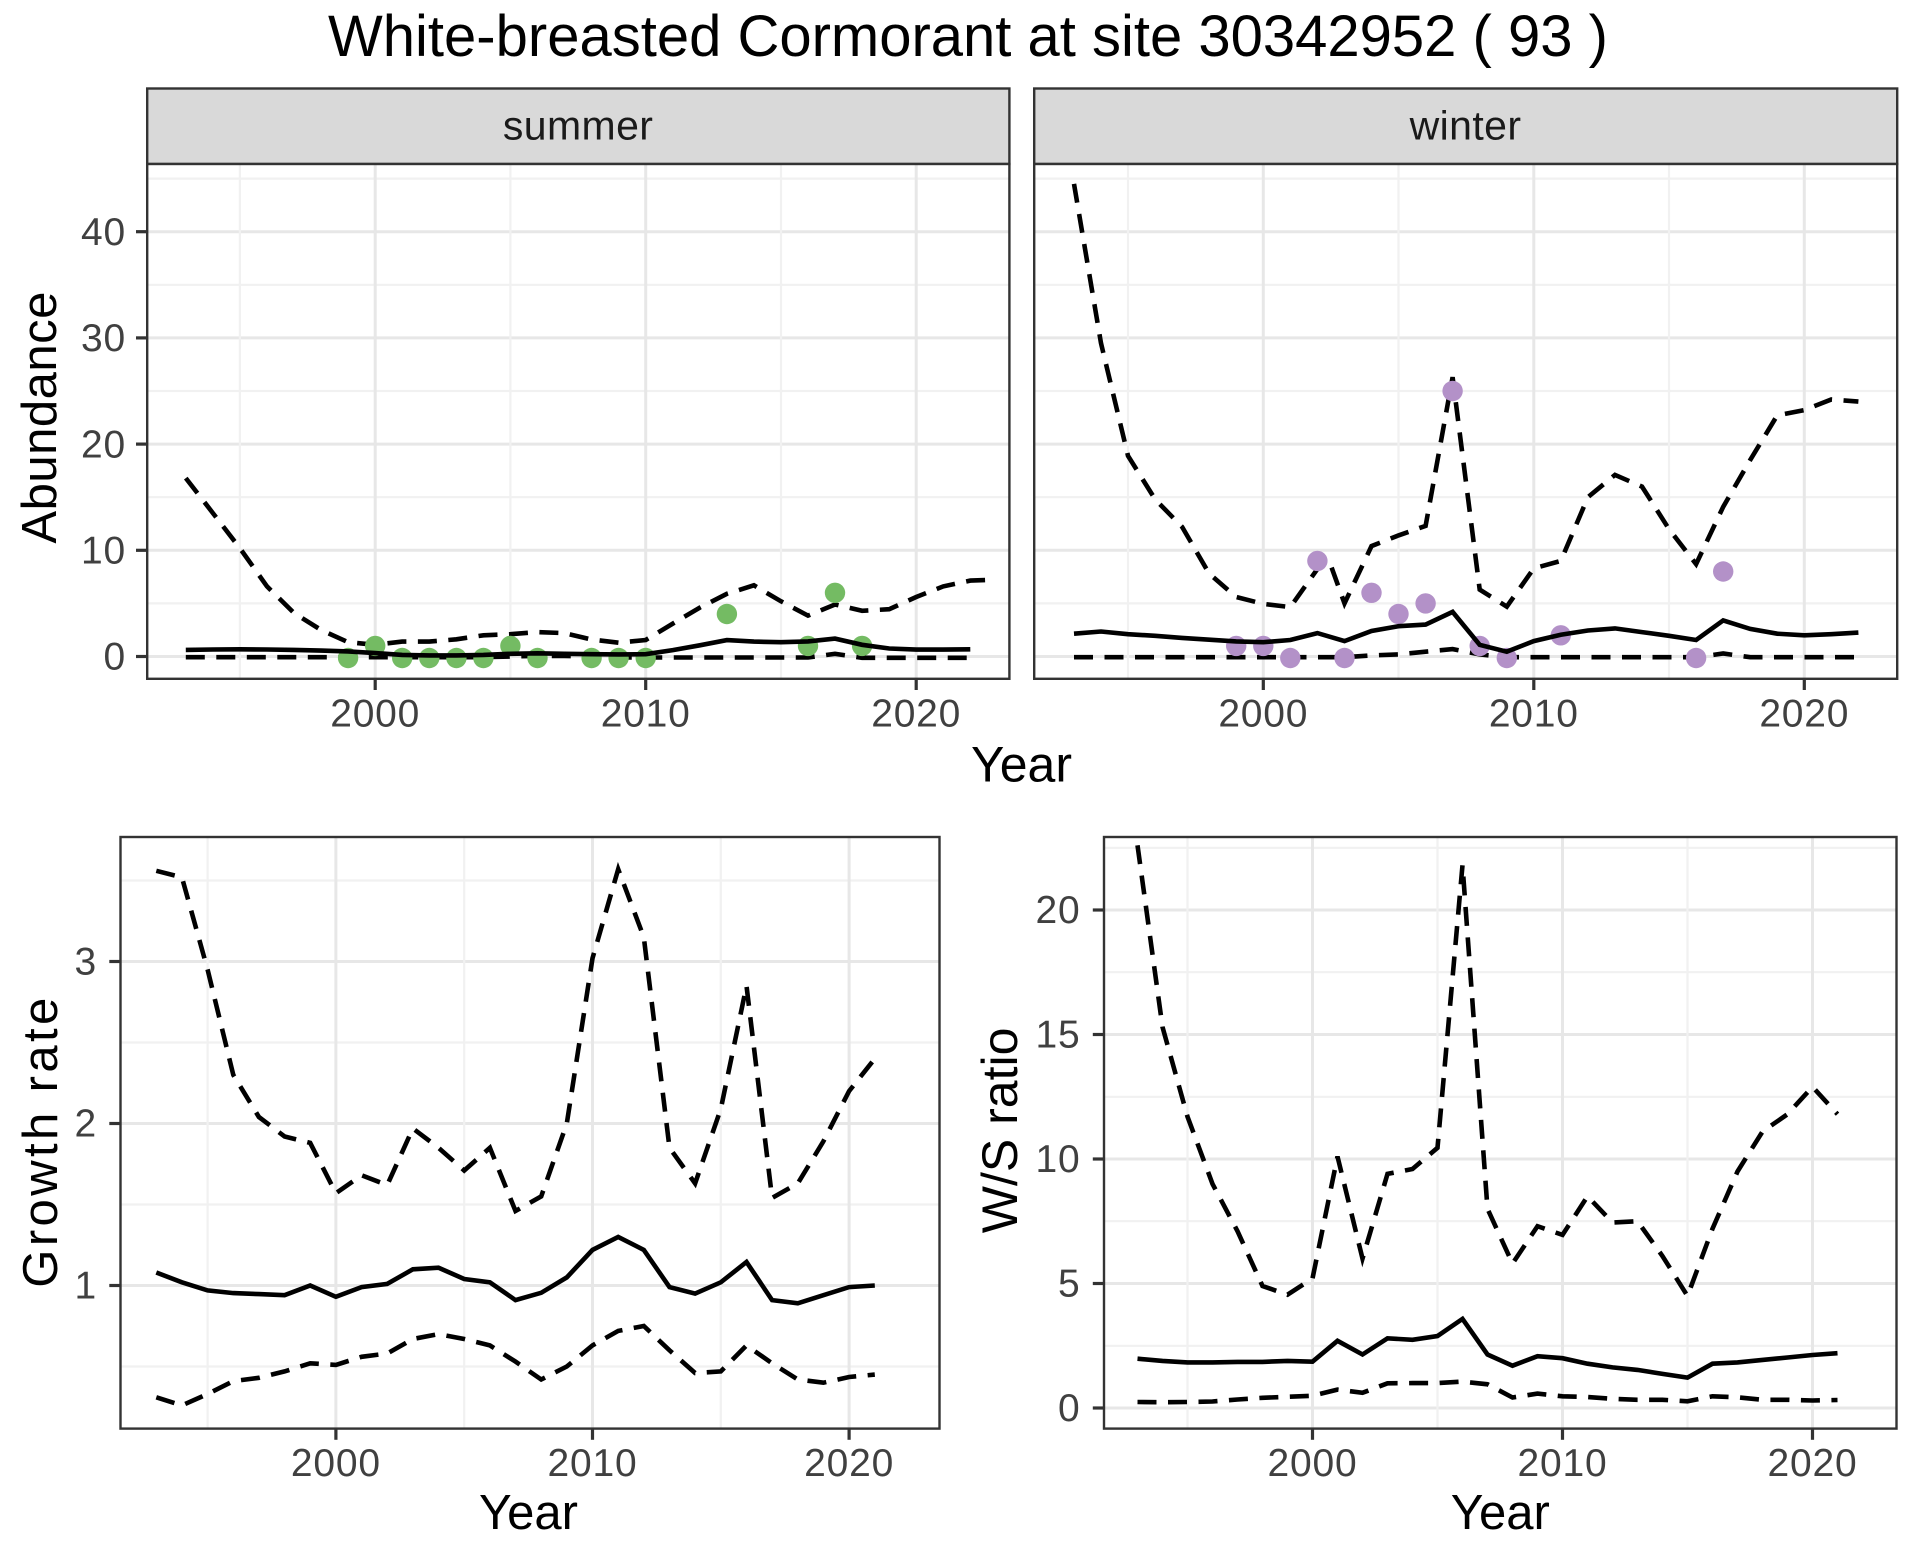 This screenshot has width=1920, height=1565. Describe the element at coordinates (1000, 1131) in the screenshot. I see `svg-text: W/S ratio` at that location.